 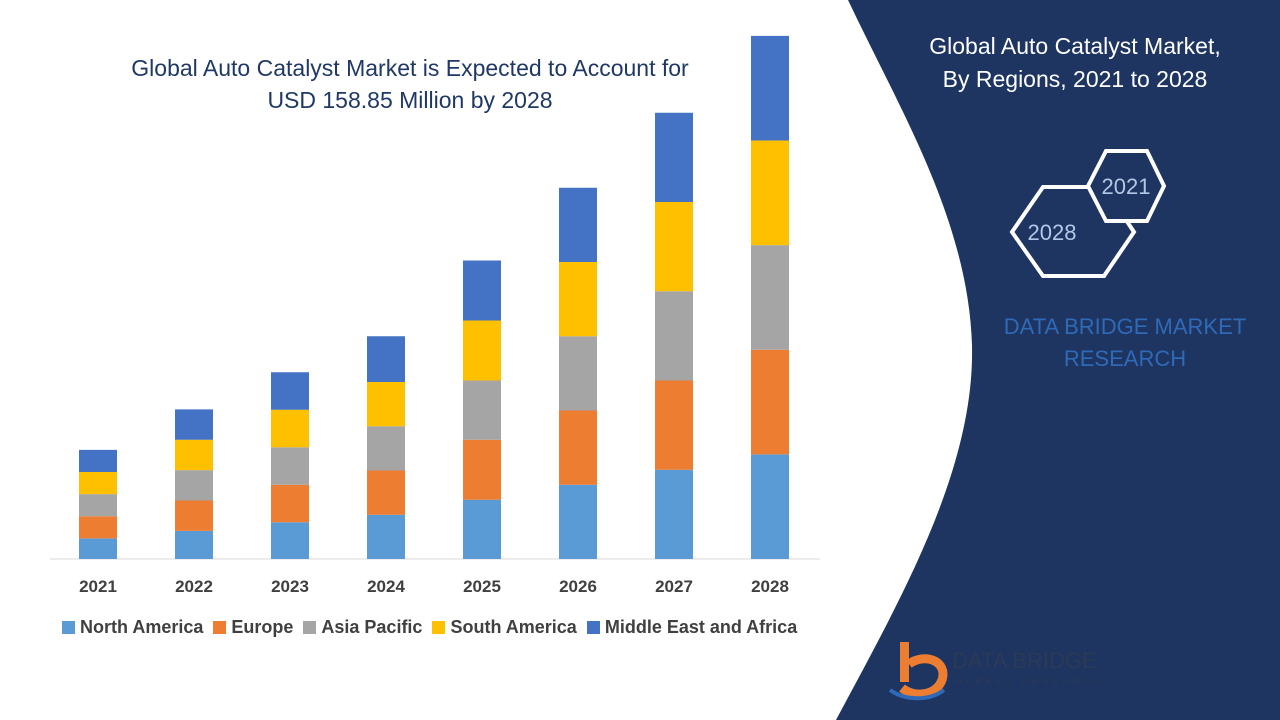 I want to click on bar-segment-2024-asia-pacific, so click(x=386, y=448).